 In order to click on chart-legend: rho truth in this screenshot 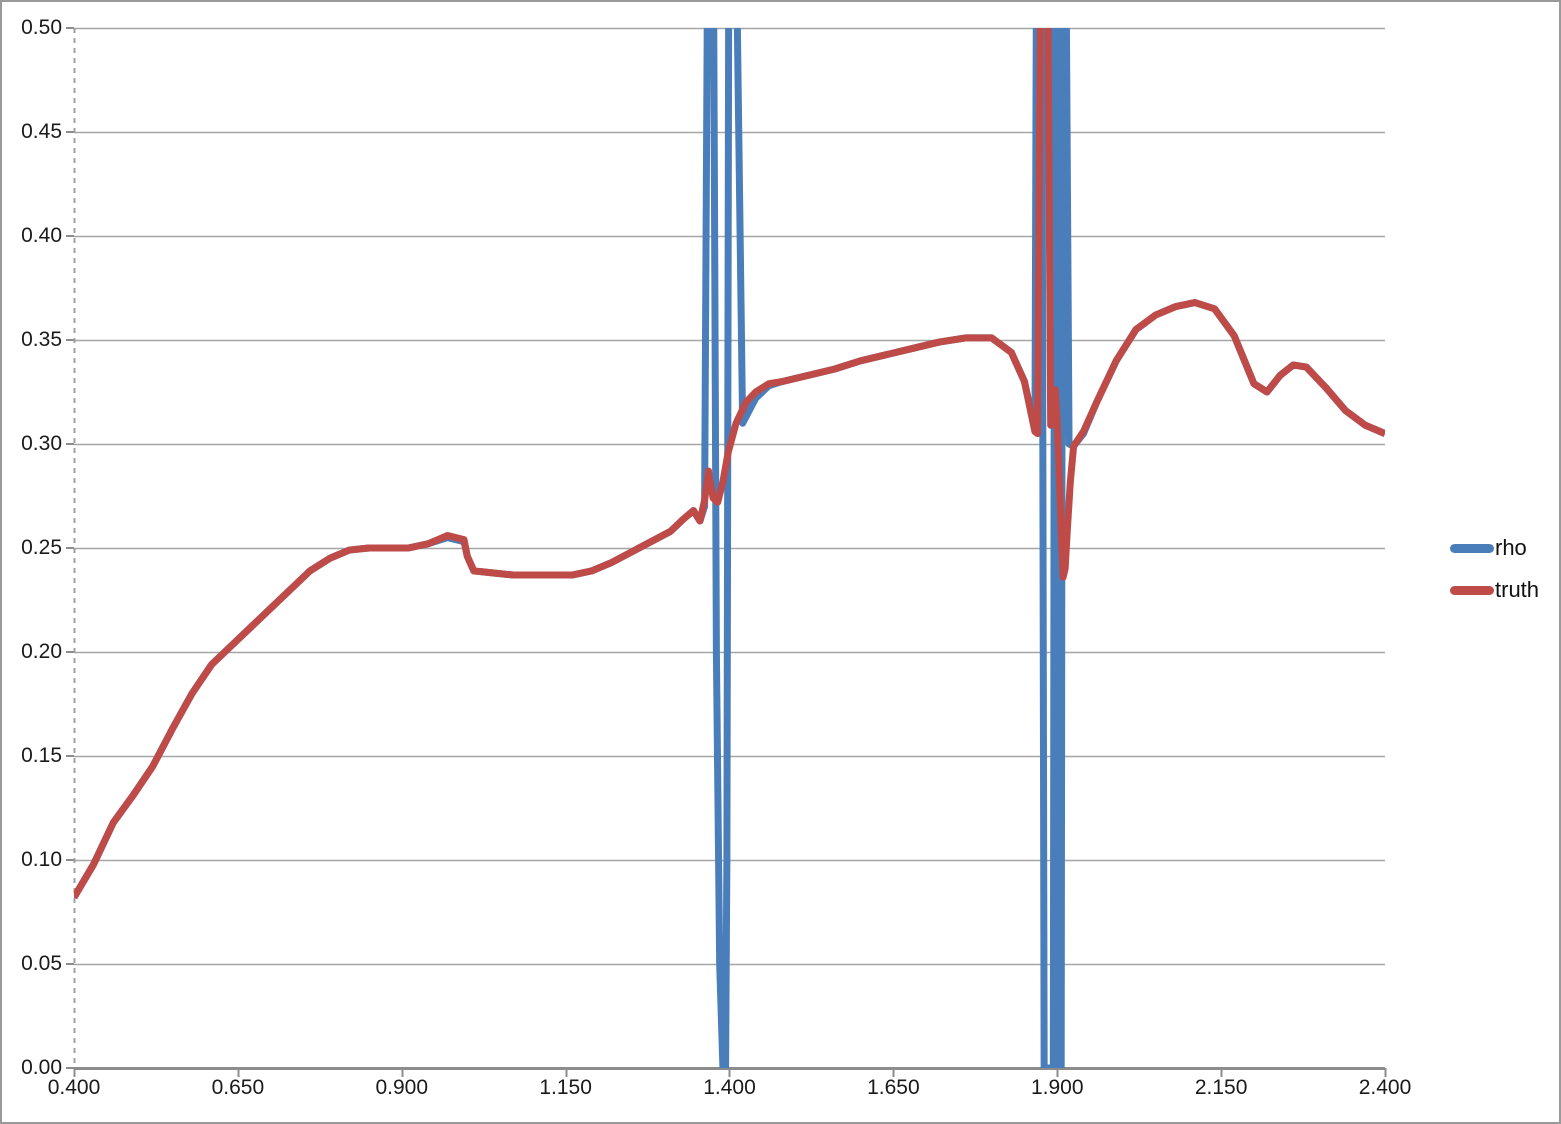, I will do `click(1504, 569)`.